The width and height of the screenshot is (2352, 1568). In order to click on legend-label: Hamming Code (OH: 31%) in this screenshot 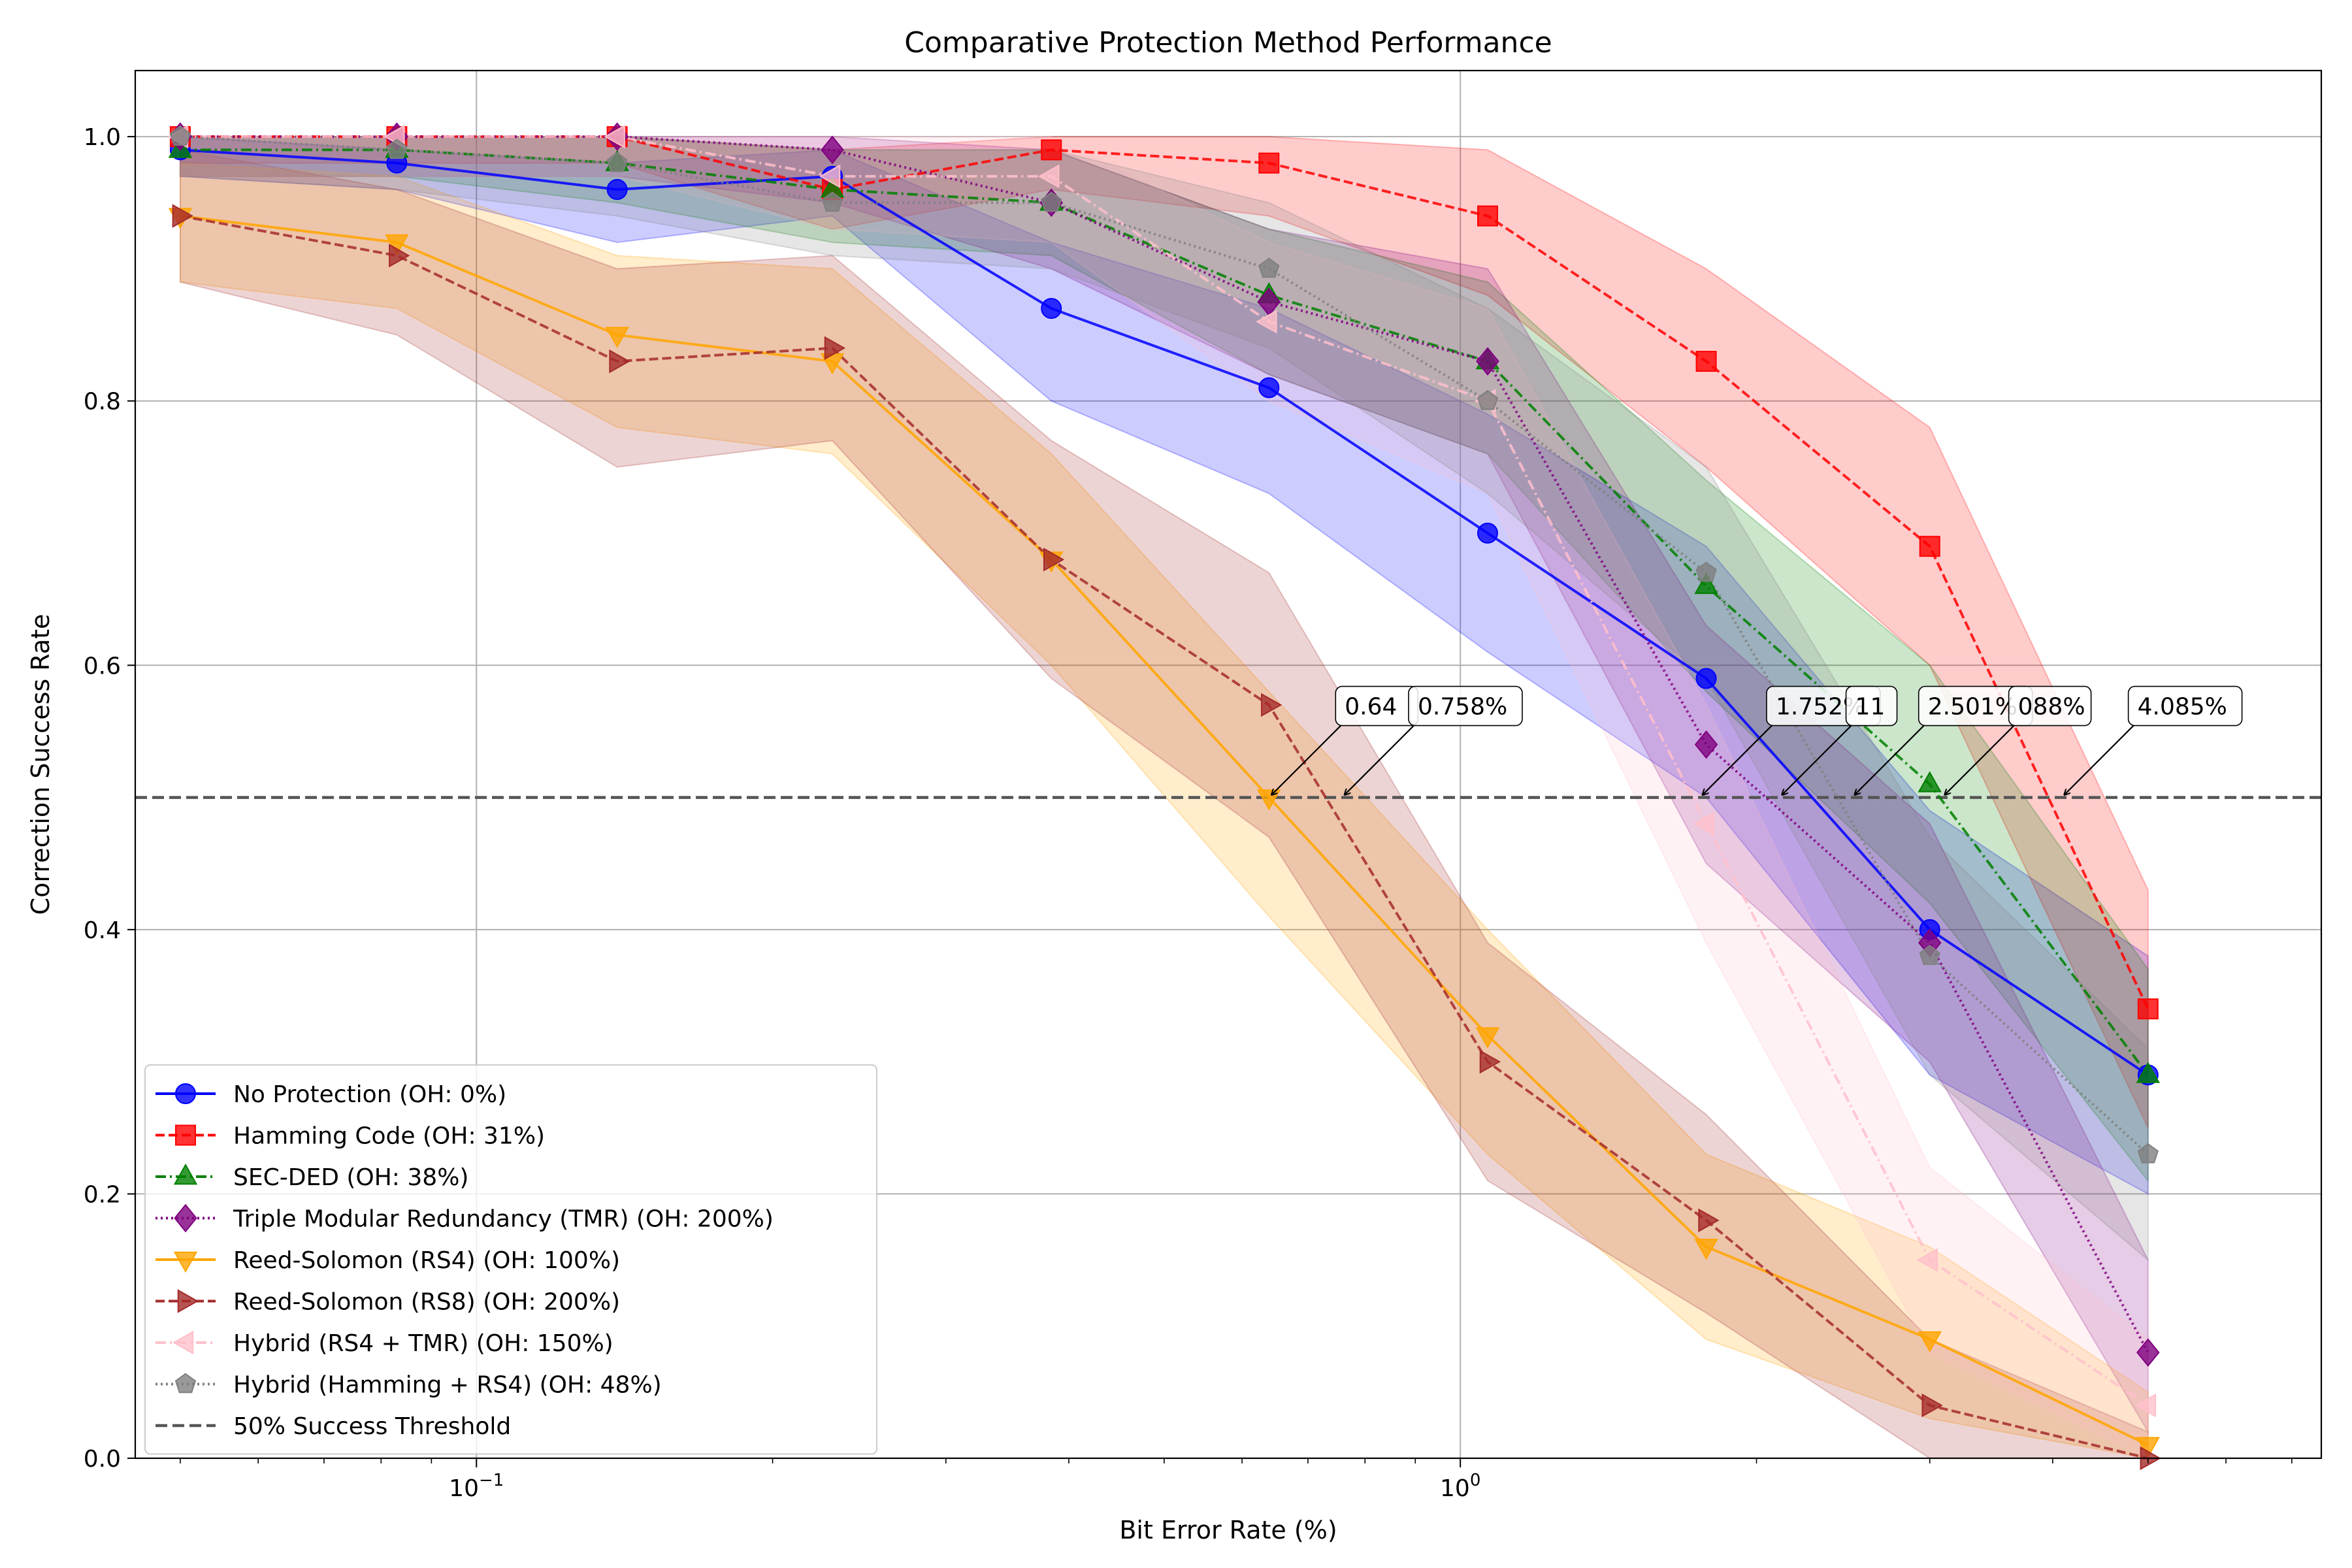, I will do `click(389, 1136)`.